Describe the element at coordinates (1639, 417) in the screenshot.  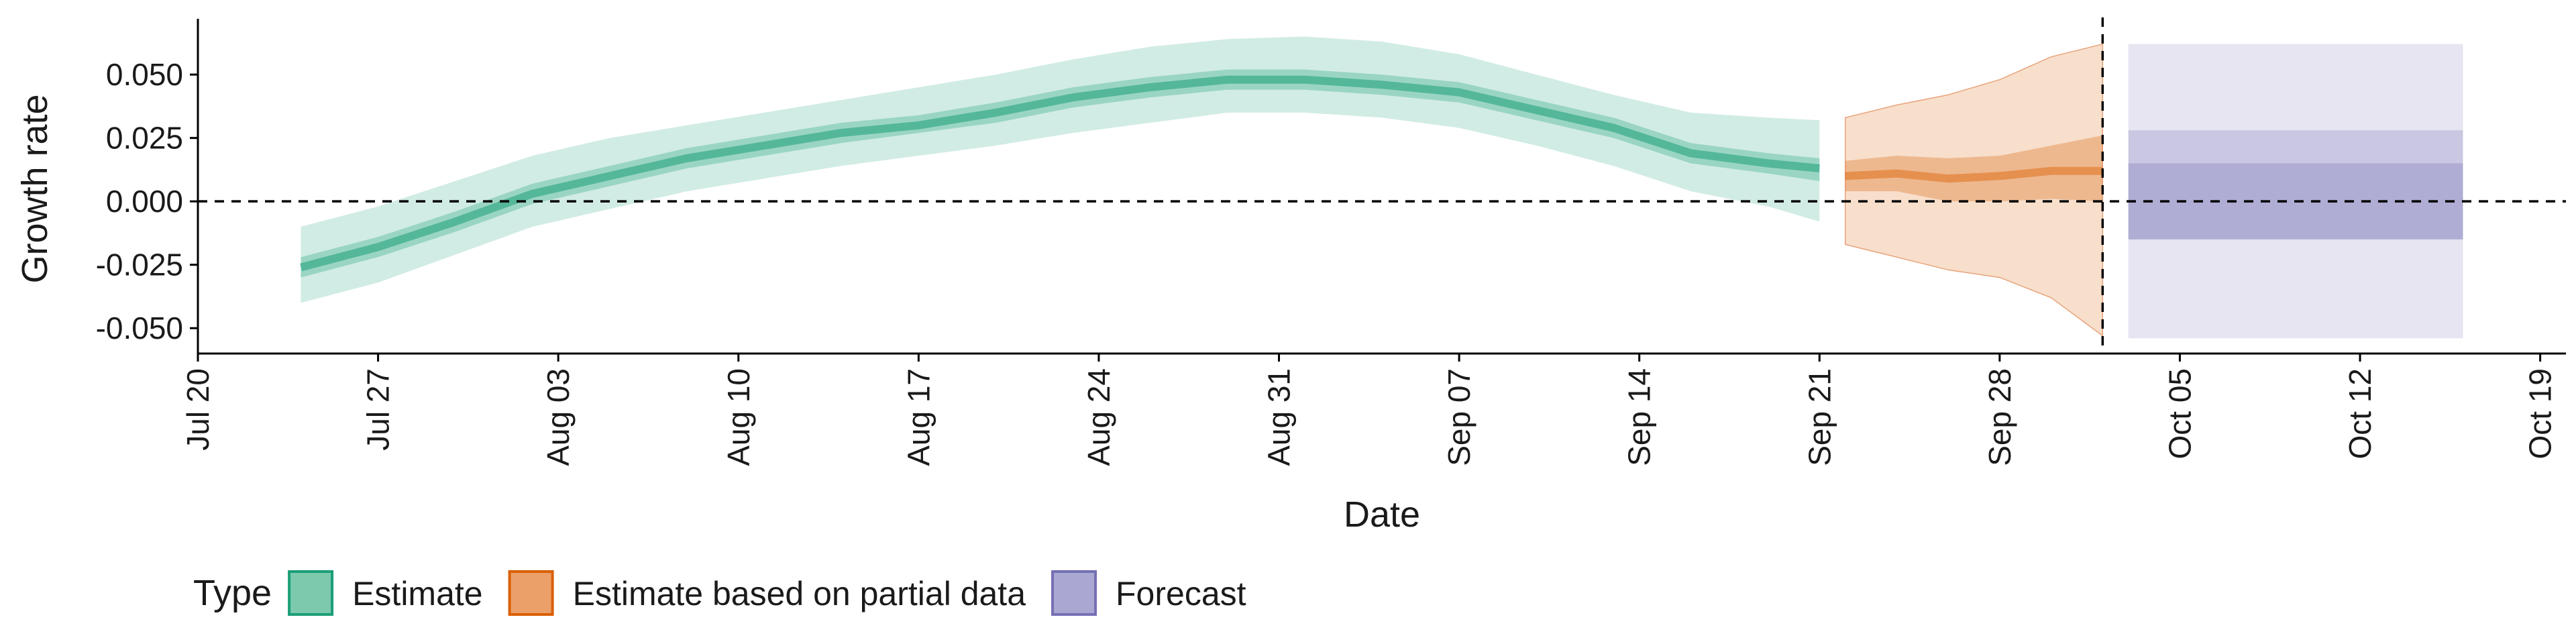
I see `x-tick-label: Sep 14` at that location.